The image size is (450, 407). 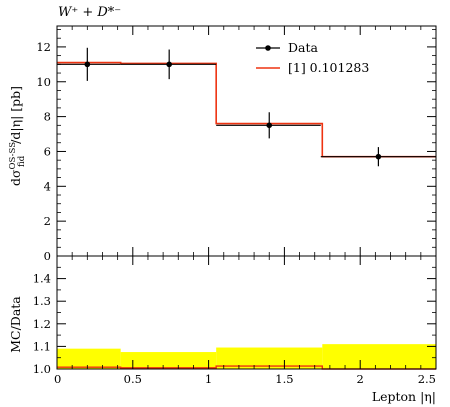 What do you see at coordinates (328, 67) in the screenshot?
I see `legend-mc-label: [1] 0.101283` at bounding box center [328, 67].